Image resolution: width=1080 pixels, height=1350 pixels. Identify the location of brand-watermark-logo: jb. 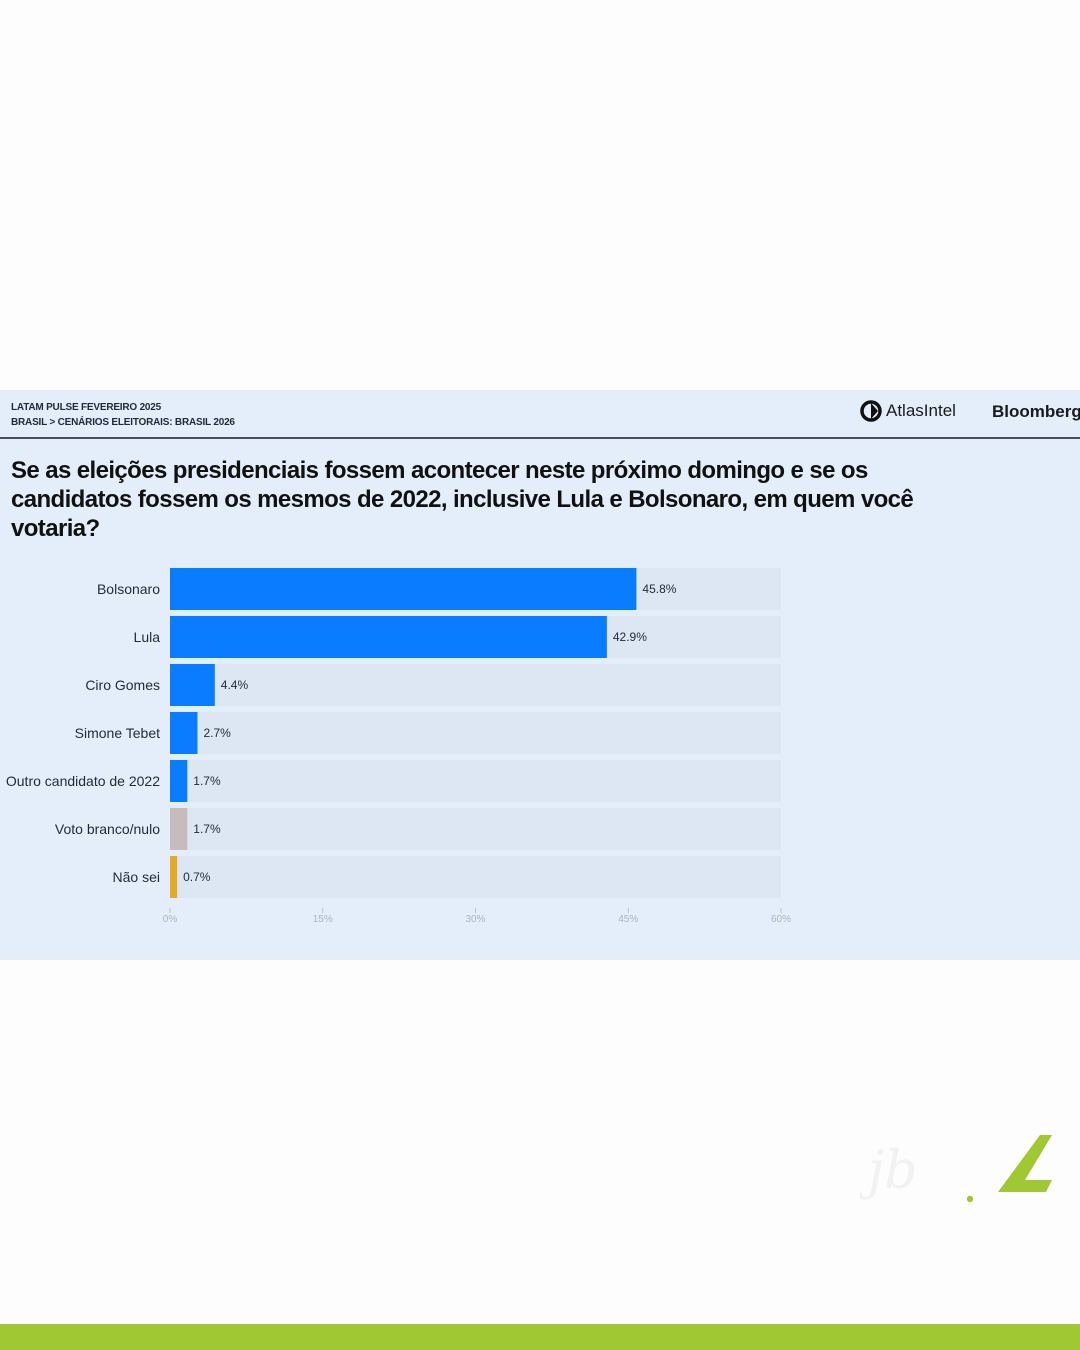
(956, 1169).